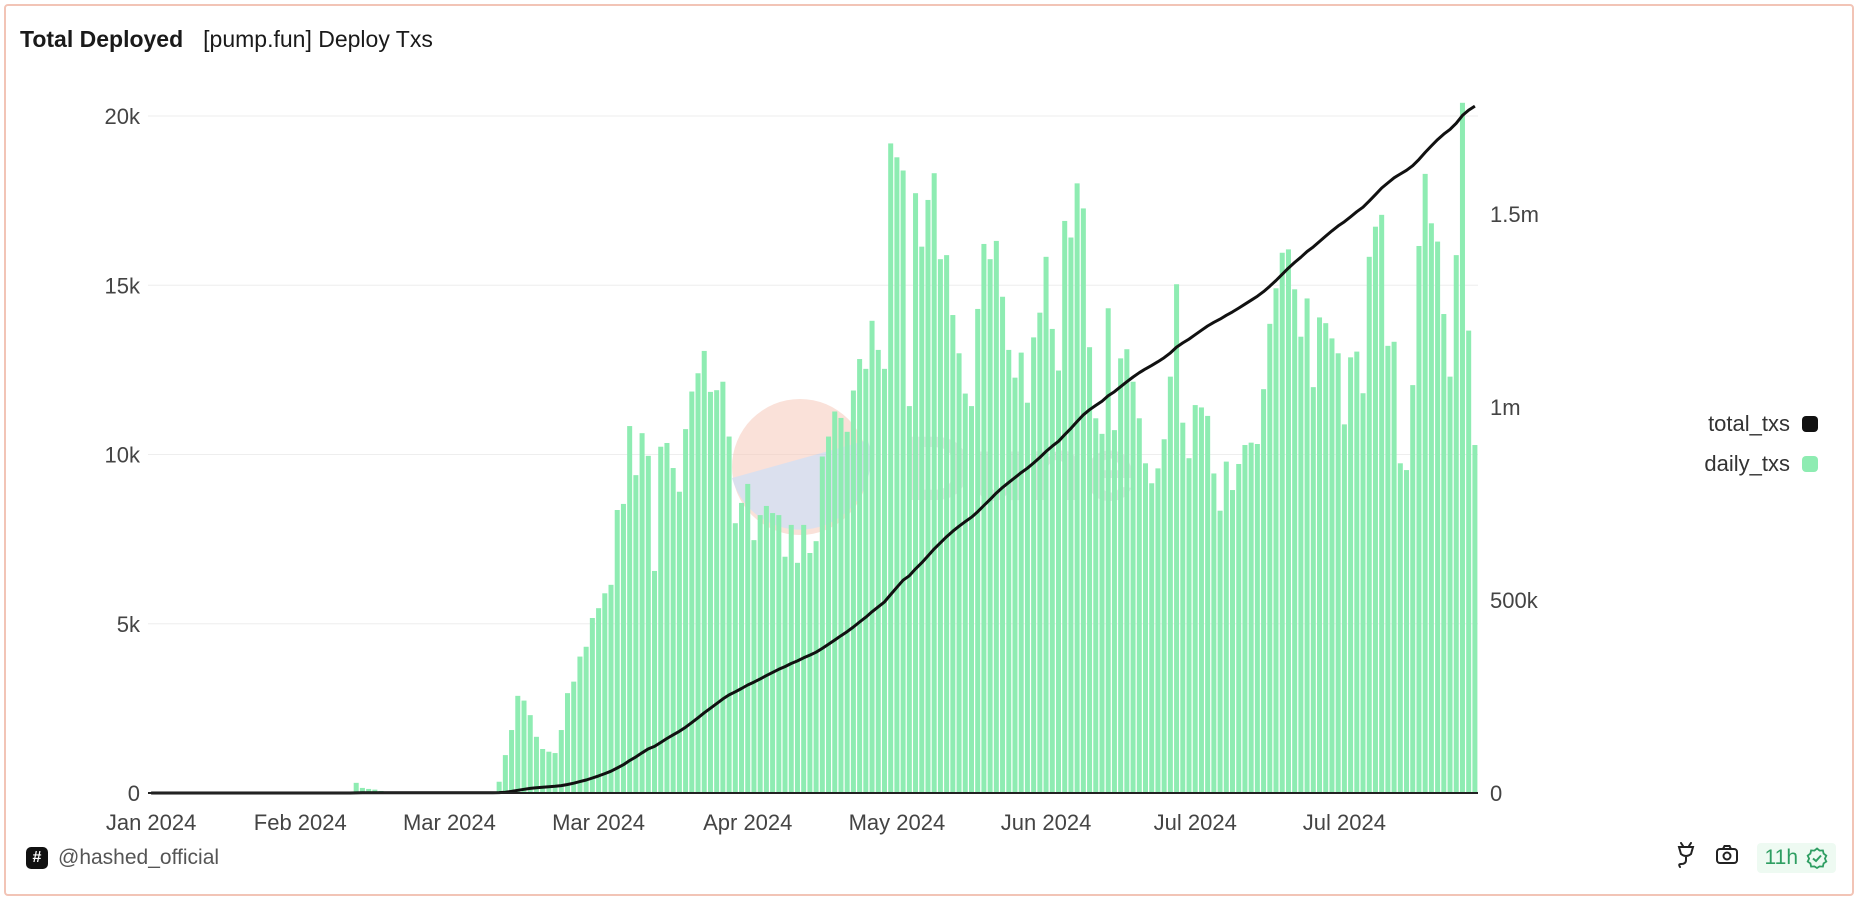  What do you see at coordinates (1761, 424) in the screenshot?
I see `legend-item-total-txs: total_txs` at bounding box center [1761, 424].